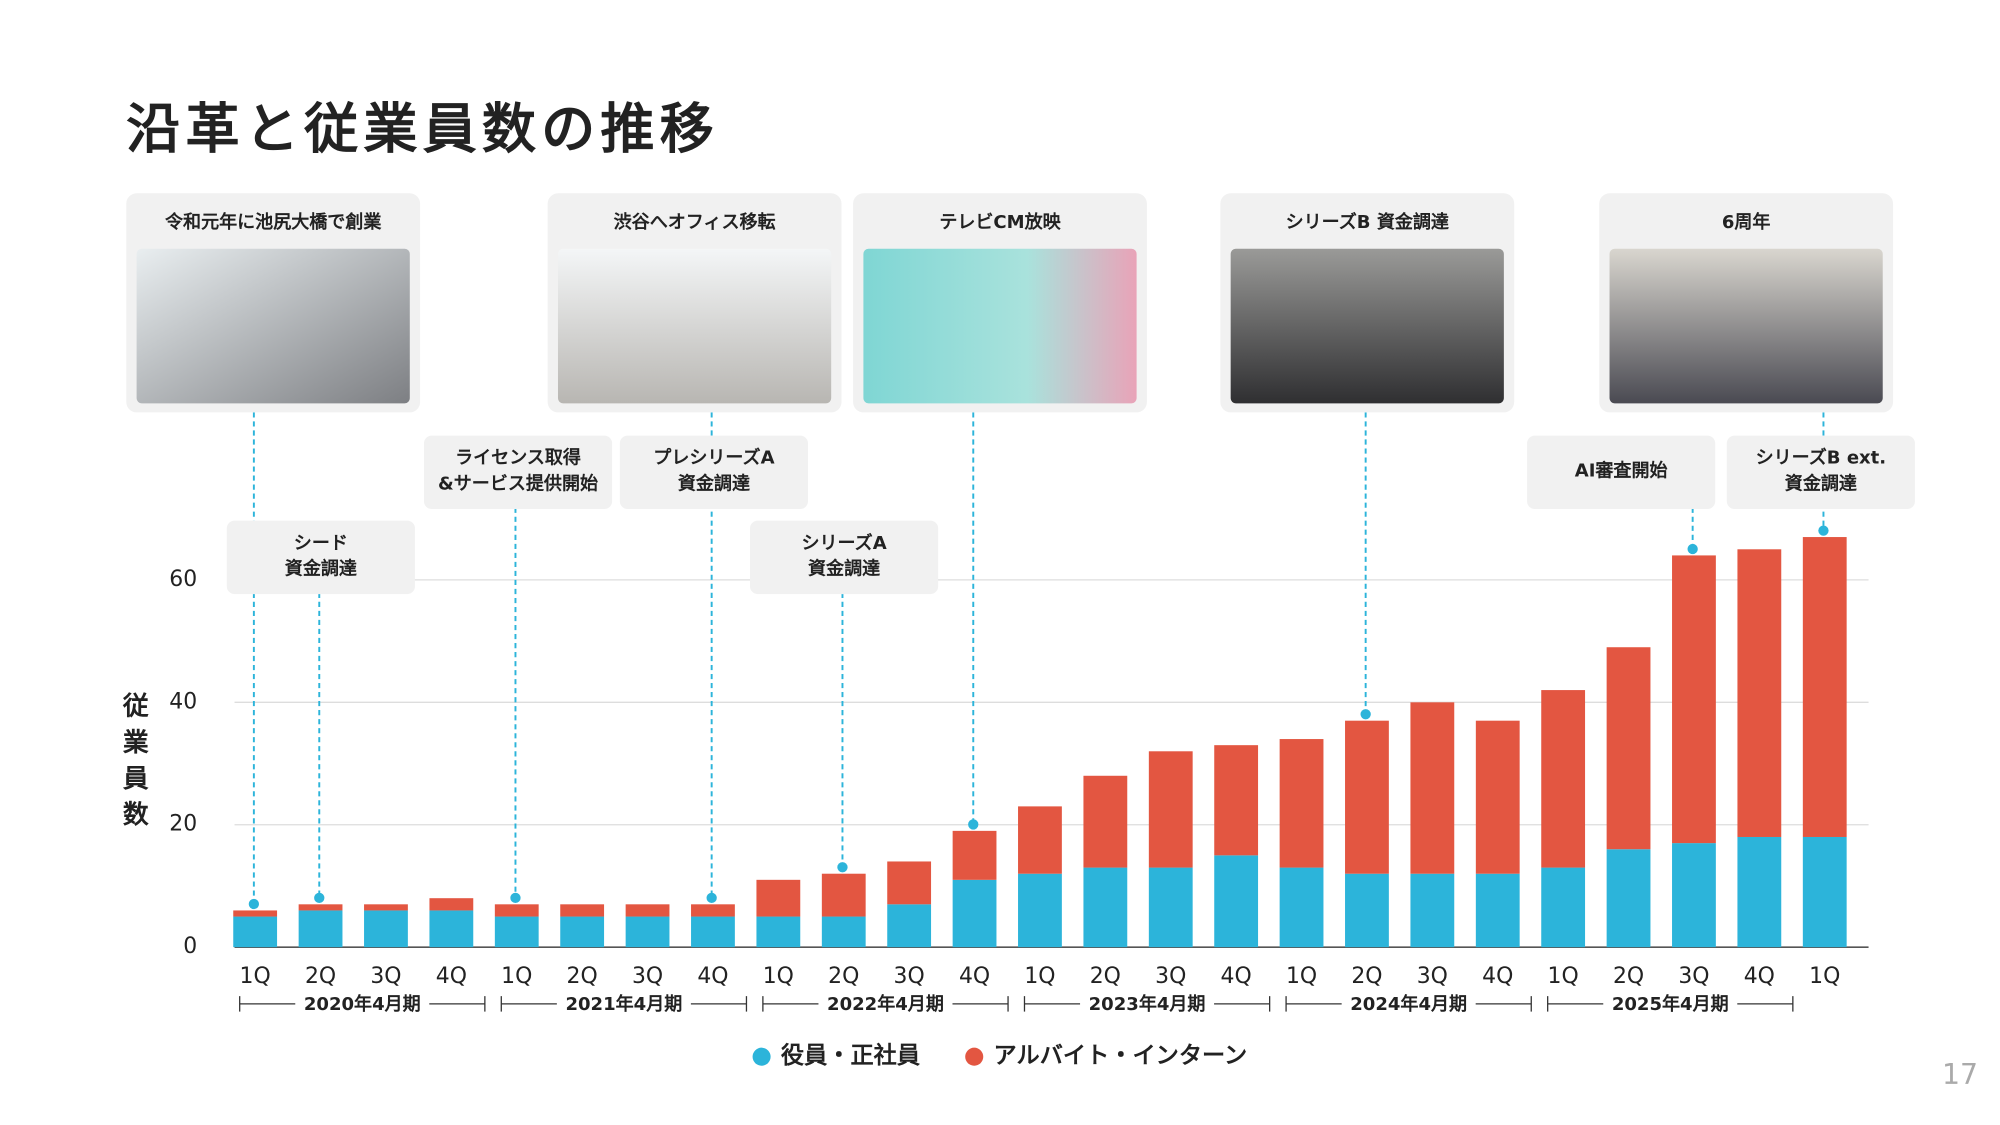 This screenshot has width=2000, height=1125. I want to click on y-tick-label: 60, so click(183, 579).